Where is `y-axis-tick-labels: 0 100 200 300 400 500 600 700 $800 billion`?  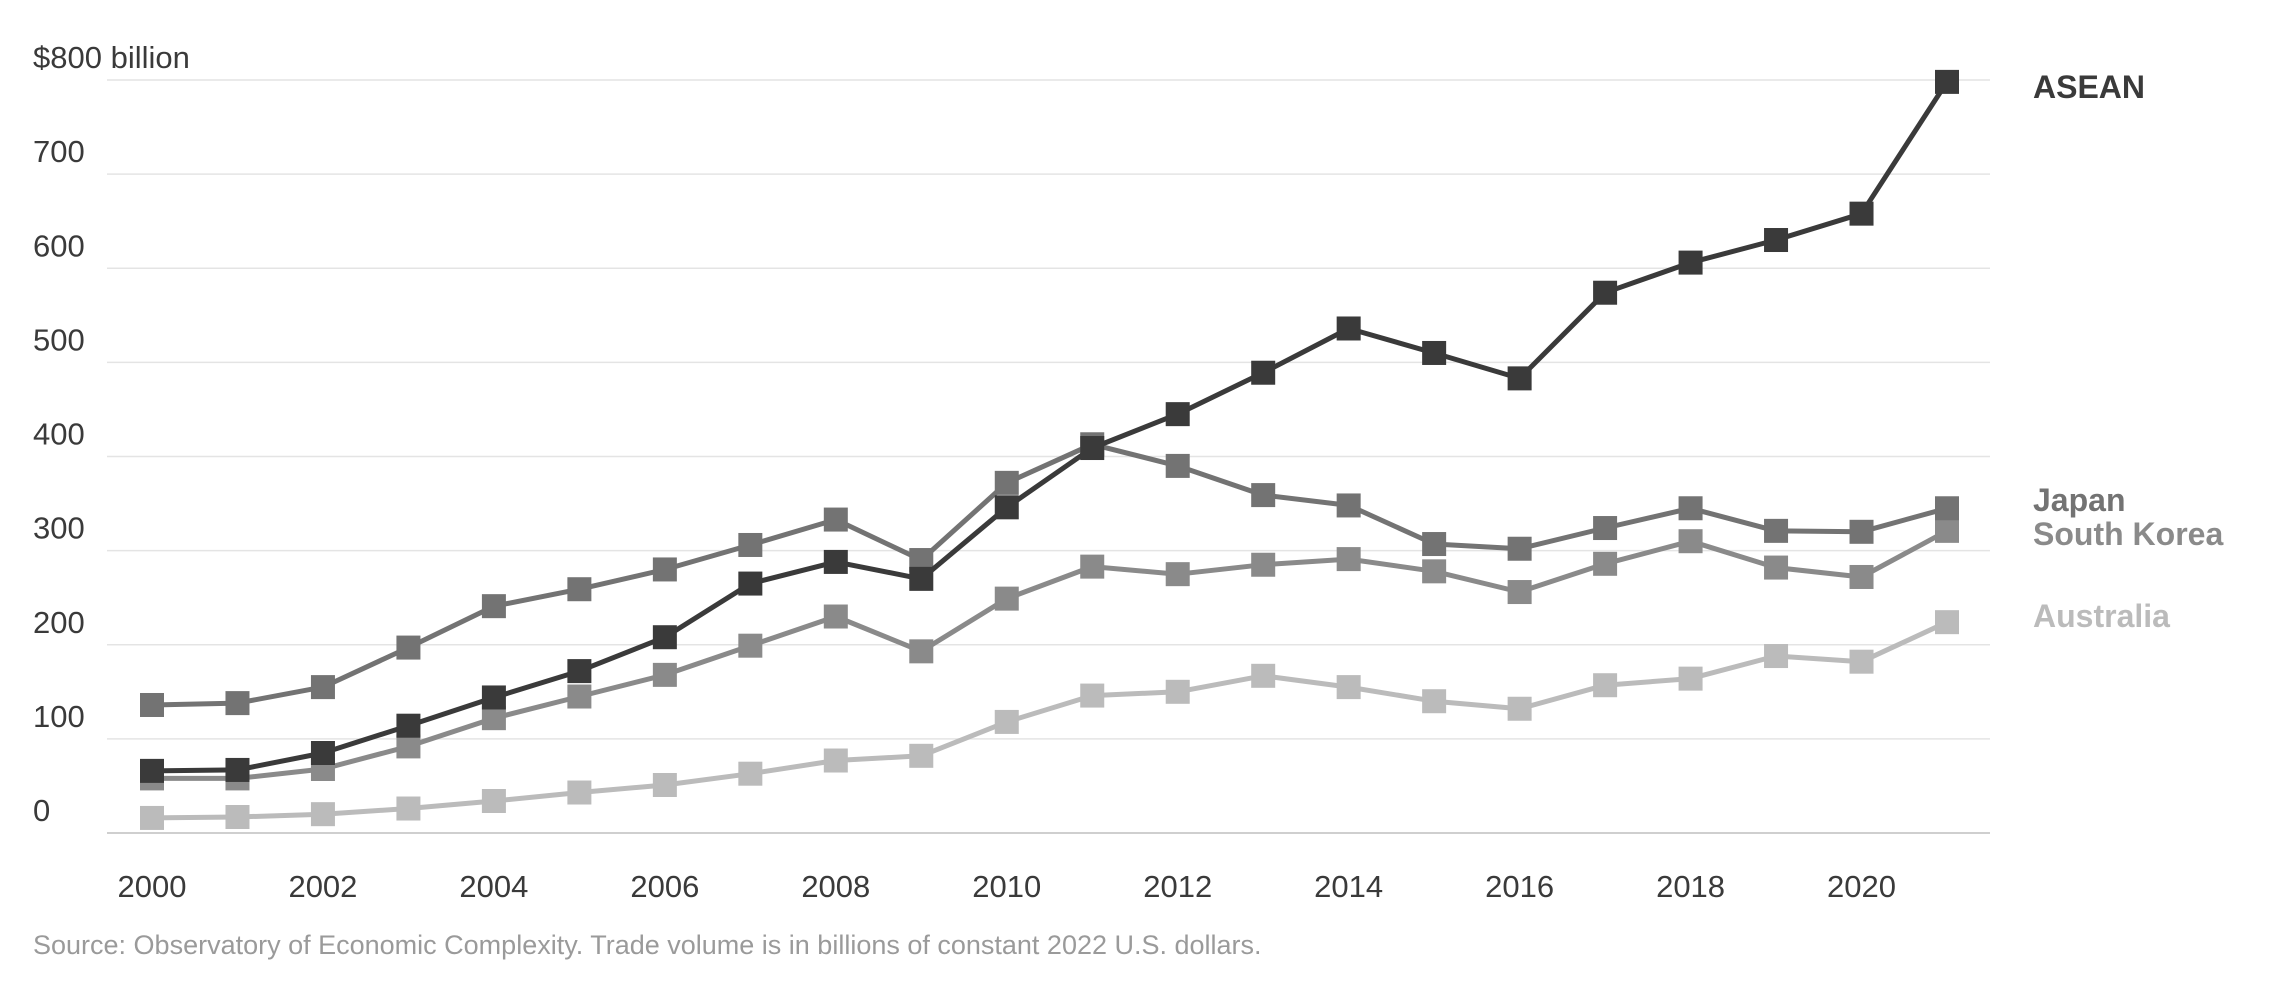 y-axis-tick-labels: 0 100 200 300 400 500 600 700 $800 billion is located at coordinates (111, 434).